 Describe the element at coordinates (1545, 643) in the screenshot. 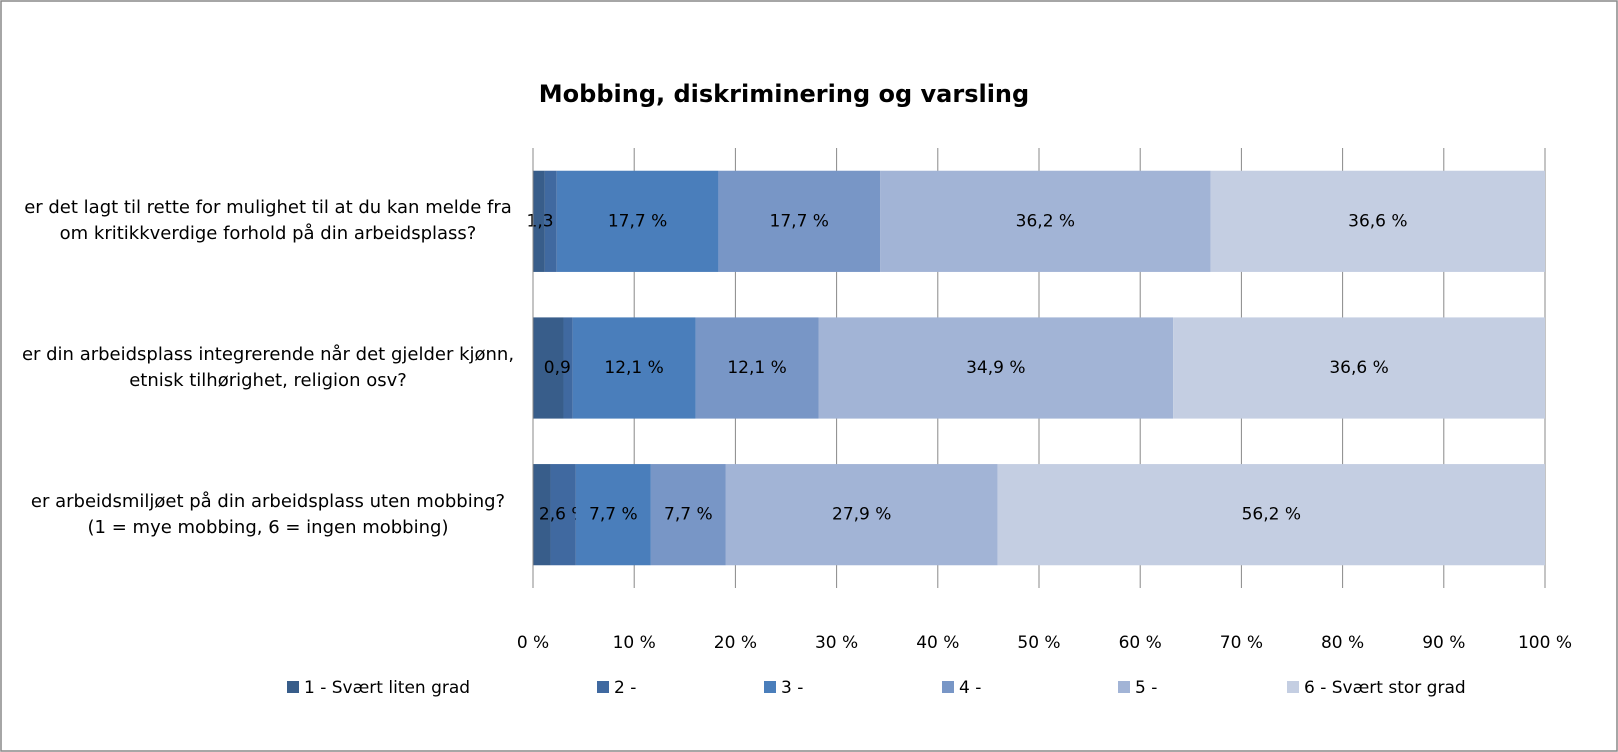

I see `x-tick-label: 100 %` at that location.